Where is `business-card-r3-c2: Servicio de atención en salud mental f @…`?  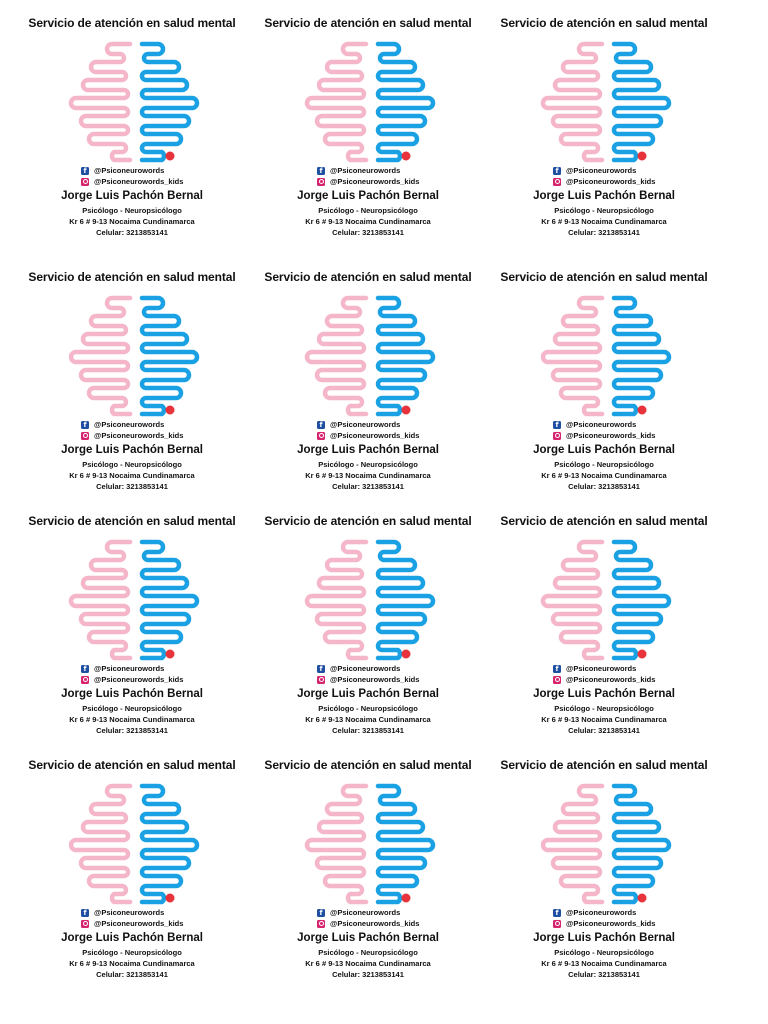 business-card-r3-c2: Servicio de atención en salud mental f @… is located at coordinates (368, 622).